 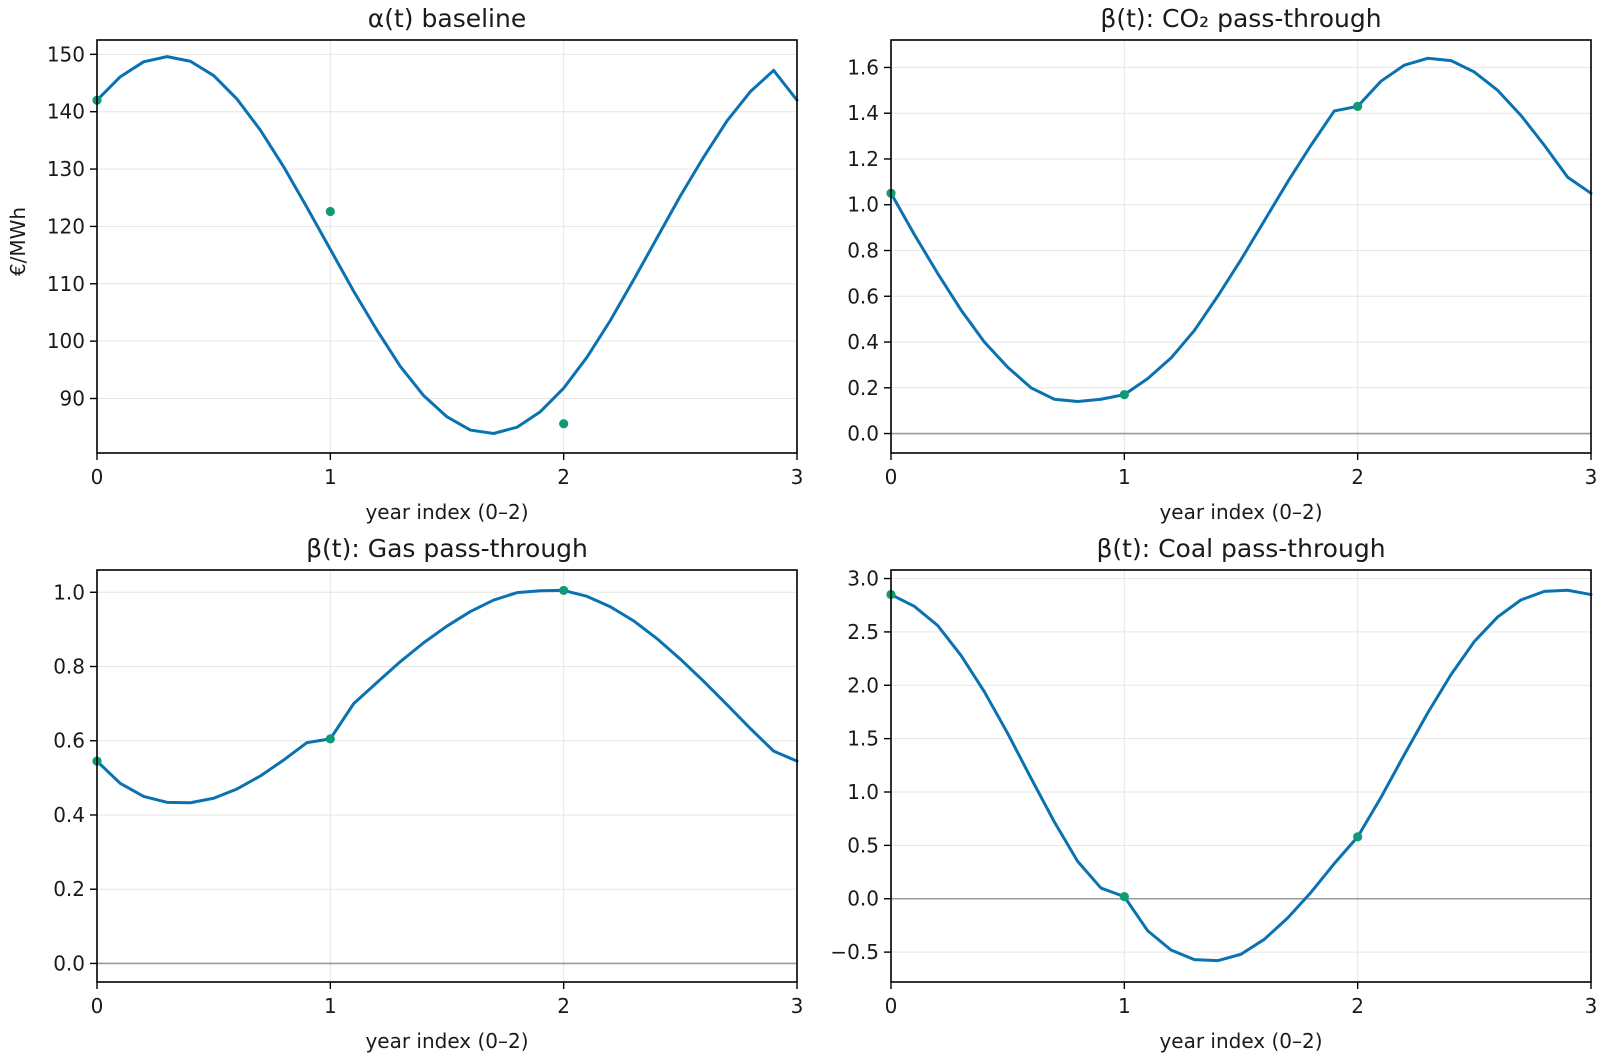 What do you see at coordinates (863, 685) in the screenshot?
I see `y-tick-label: 2.0` at bounding box center [863, 685].